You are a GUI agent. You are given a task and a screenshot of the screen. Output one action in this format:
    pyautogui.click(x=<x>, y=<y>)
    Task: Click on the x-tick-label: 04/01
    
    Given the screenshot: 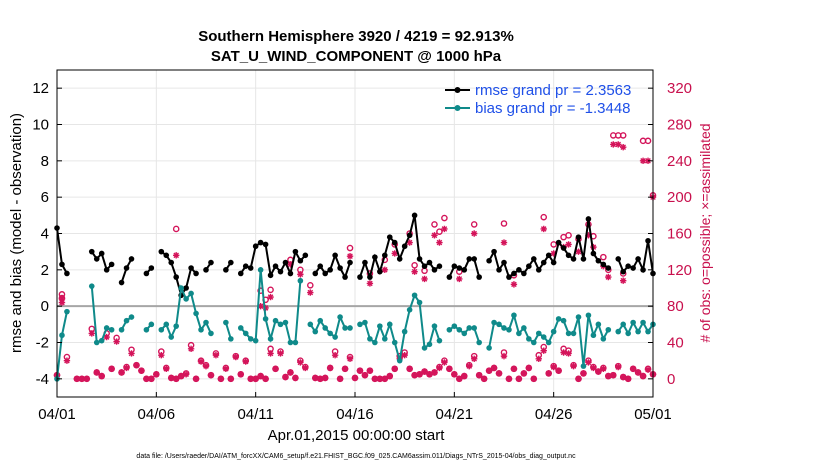 What is the action you would take?
    pyautogui.click(x=57, y=414)
    